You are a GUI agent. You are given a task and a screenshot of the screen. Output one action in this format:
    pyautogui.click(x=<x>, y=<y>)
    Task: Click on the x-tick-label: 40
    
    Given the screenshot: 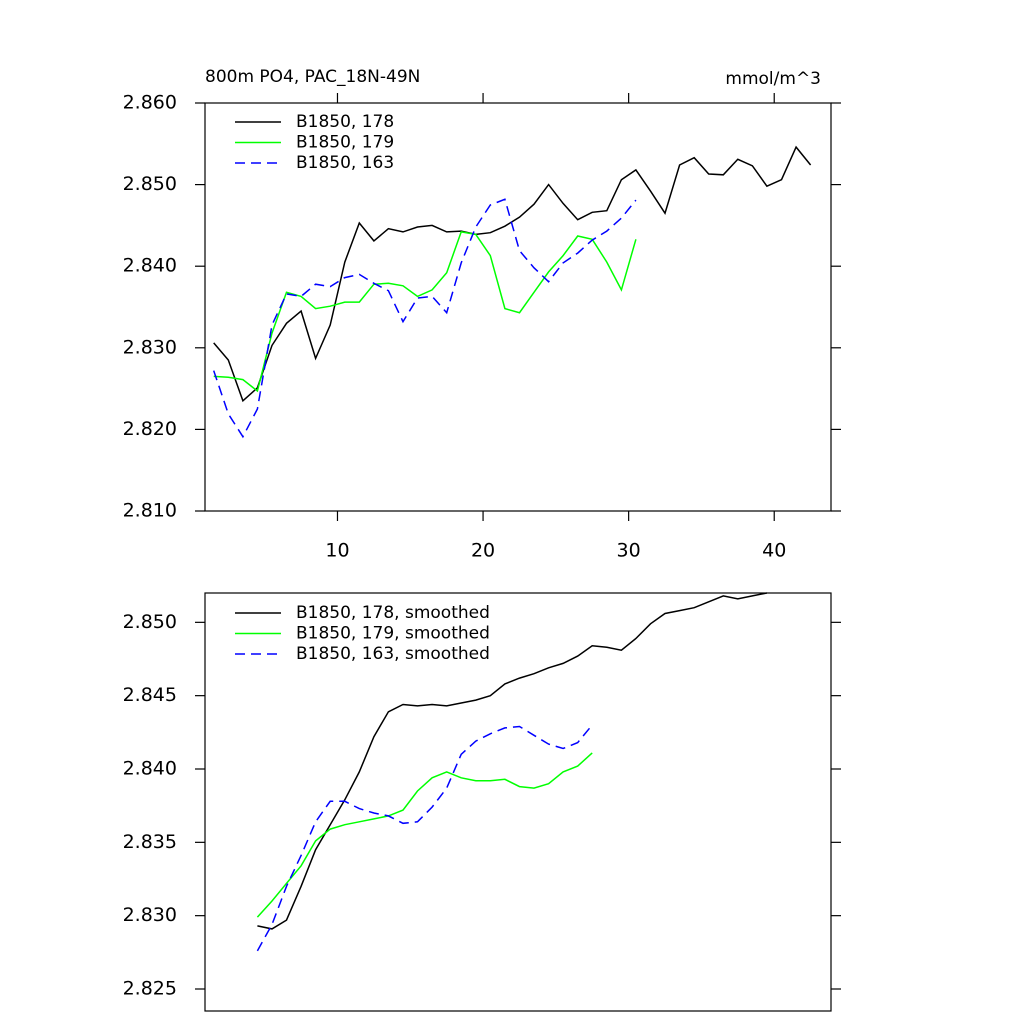 What is the action you would take?
    pyautogui.click(x=774, y=551)
    